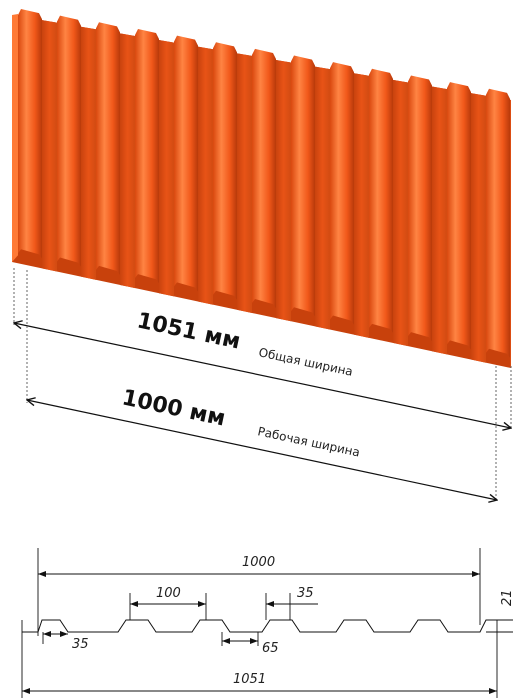 The image size is (513, 698). Describe the element at coordinates (249, 679) in the screenshot. I see `dim-1051-text: 1051` at that location.